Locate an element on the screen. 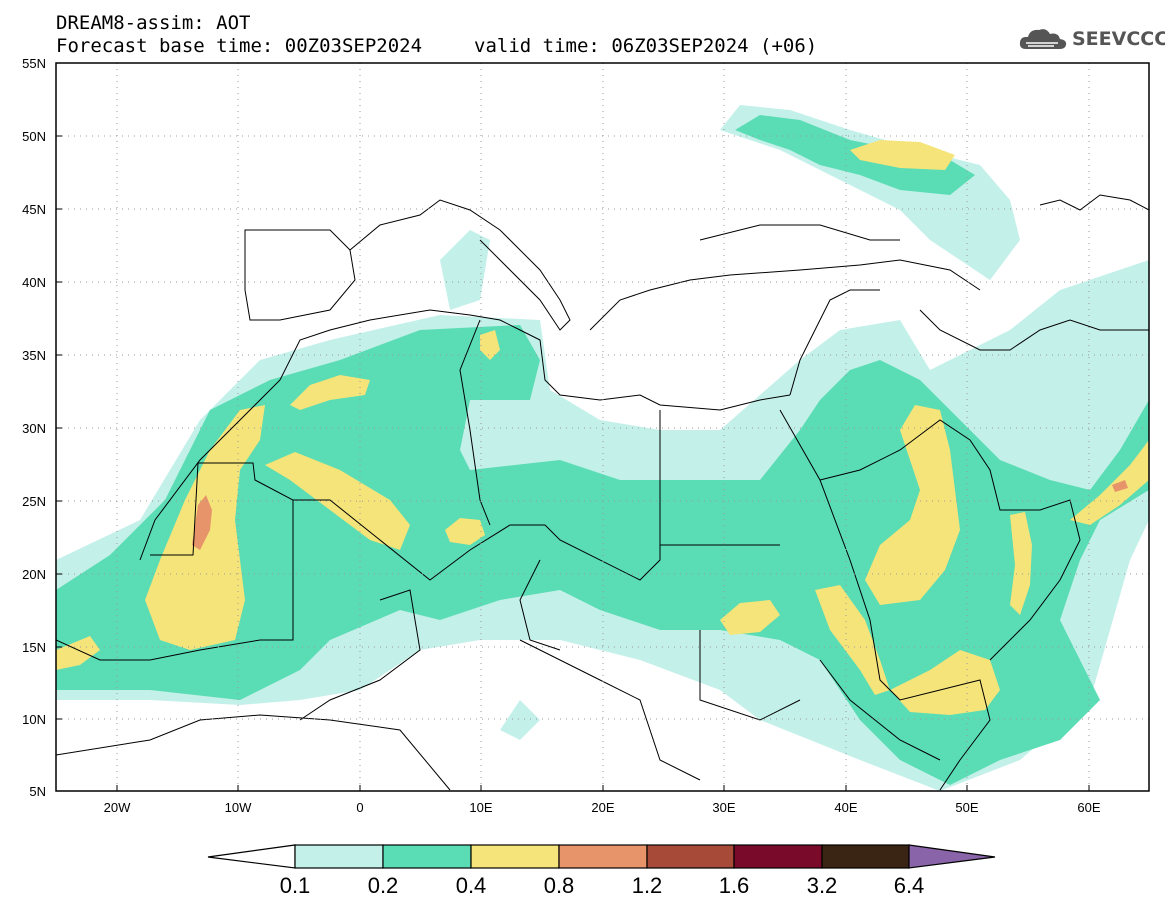 The width and height of the screenshot is (1165, 905). colorbar-label: 1.6 is located at coordinates (734, 885).